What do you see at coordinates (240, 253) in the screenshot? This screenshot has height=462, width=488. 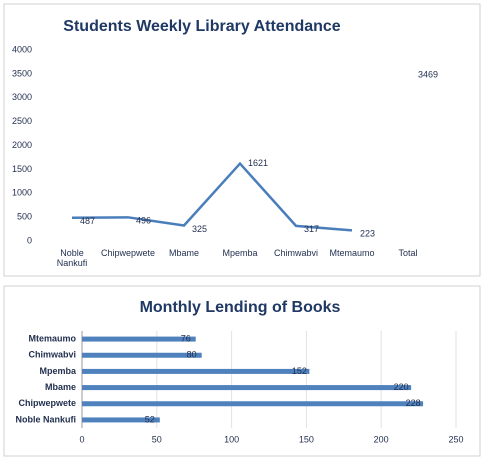 I see `x-tick-label: Mpemba` at bounding box center [240, 253].